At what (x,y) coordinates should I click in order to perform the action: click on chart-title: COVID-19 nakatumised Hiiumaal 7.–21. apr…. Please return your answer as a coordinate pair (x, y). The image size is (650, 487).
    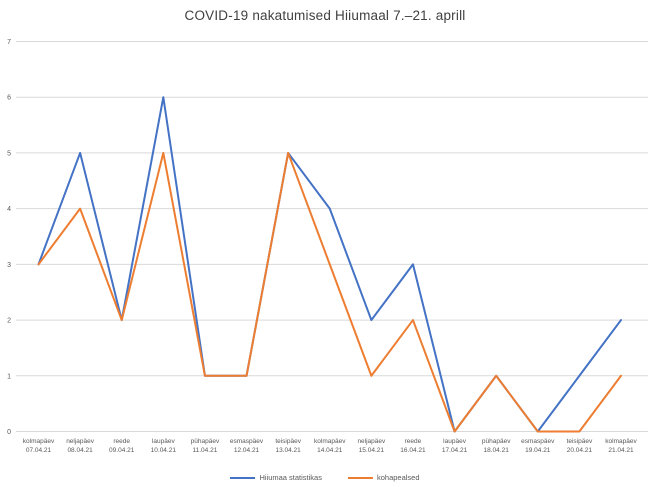
    Looking at the image, I should click on (325, 15).